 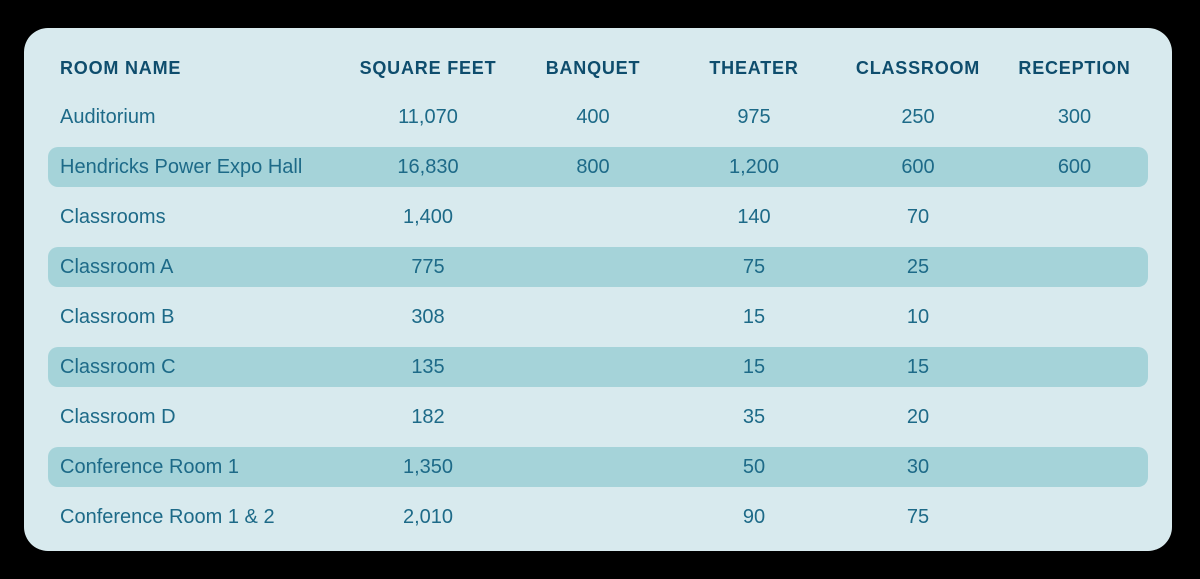 I want to click on capacity-value-cell: 50, so click(x=754, y=466).